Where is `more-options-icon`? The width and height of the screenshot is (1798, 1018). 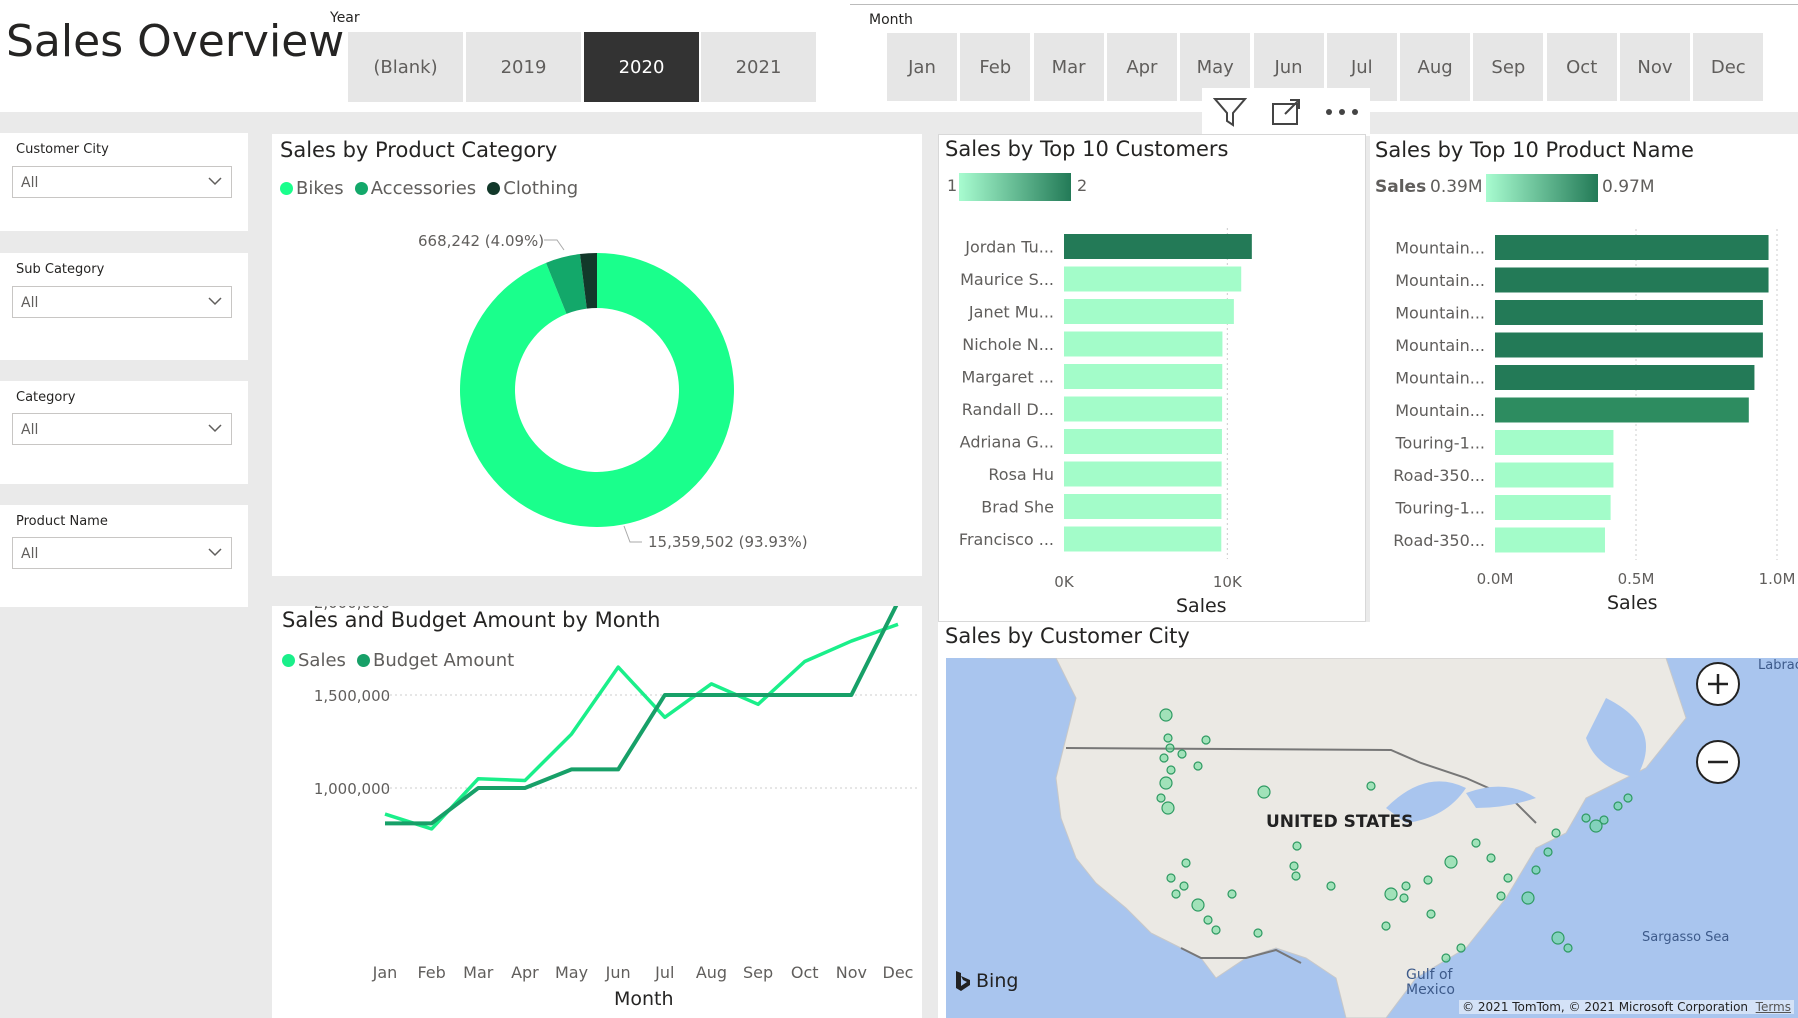 more-options-icon is located at coordinates (1342, 112).